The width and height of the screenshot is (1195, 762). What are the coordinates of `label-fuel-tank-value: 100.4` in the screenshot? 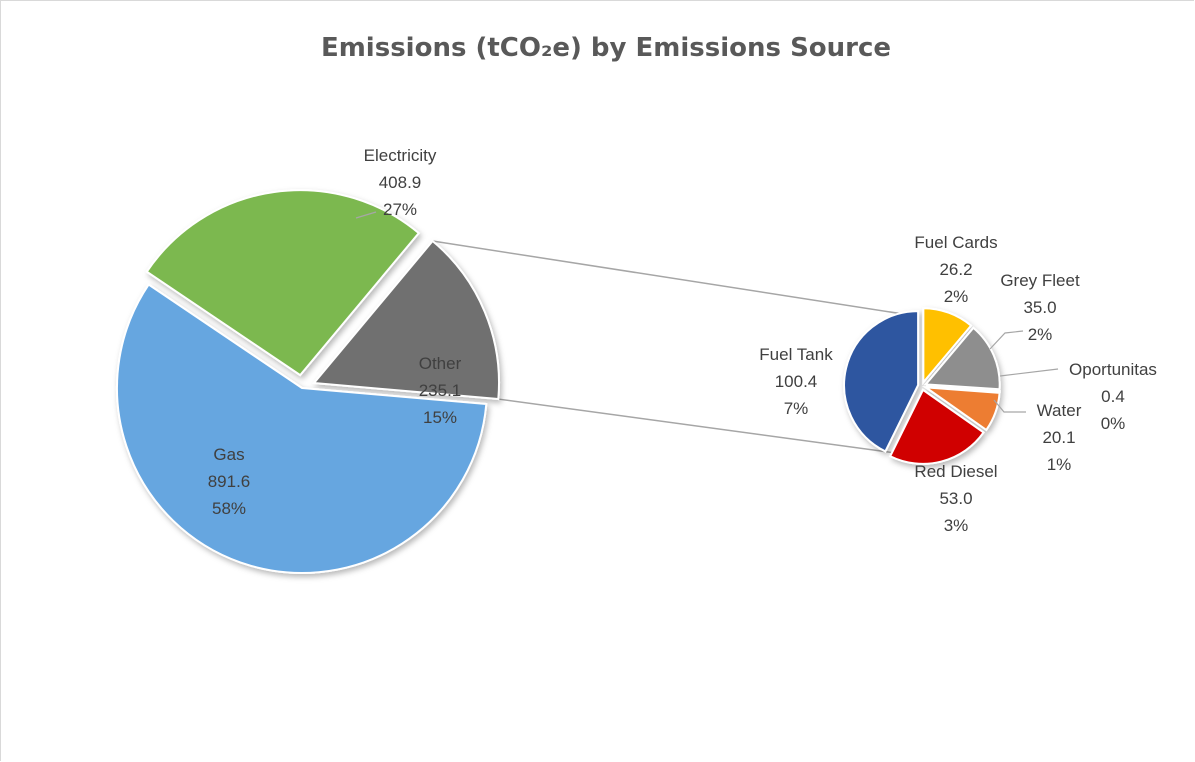 It's located at (796, 381).